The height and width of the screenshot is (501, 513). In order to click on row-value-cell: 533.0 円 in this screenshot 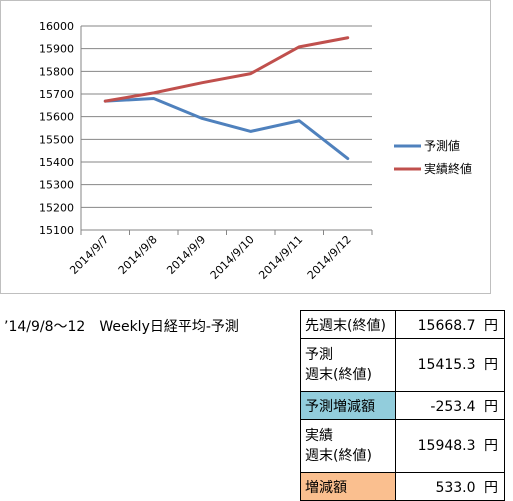, I will do `click(450, 486)`.